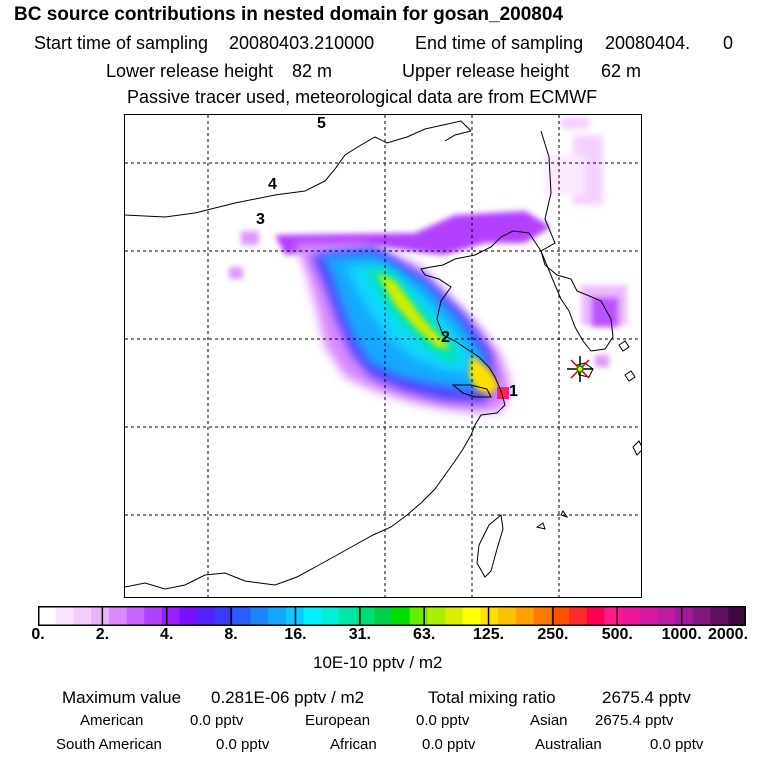  Describe the element at coordinates (634, 720) in the screenshot. I see `contribution-value: 2675.4 pptv` at that location.